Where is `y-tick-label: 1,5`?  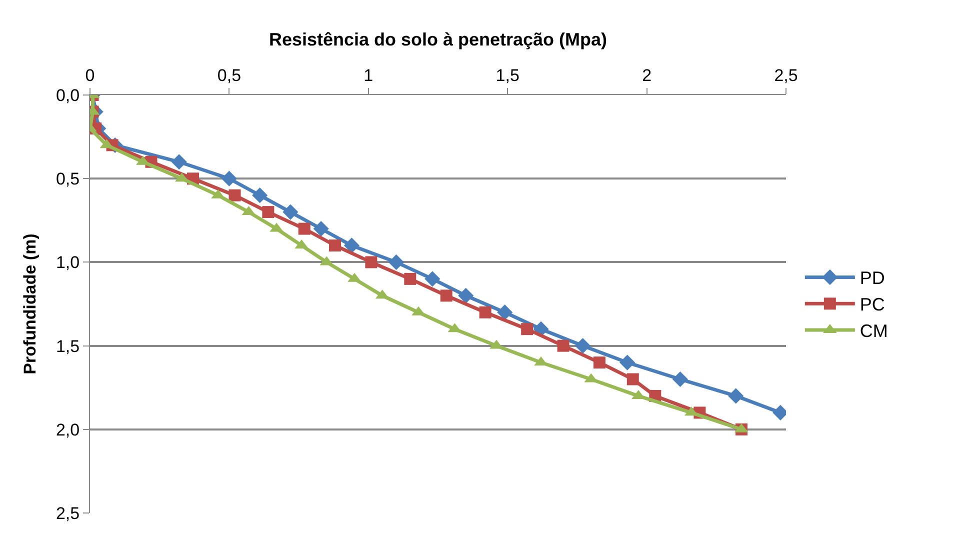
y-tick-label: 1,5 is located at coordinates (68, 346).